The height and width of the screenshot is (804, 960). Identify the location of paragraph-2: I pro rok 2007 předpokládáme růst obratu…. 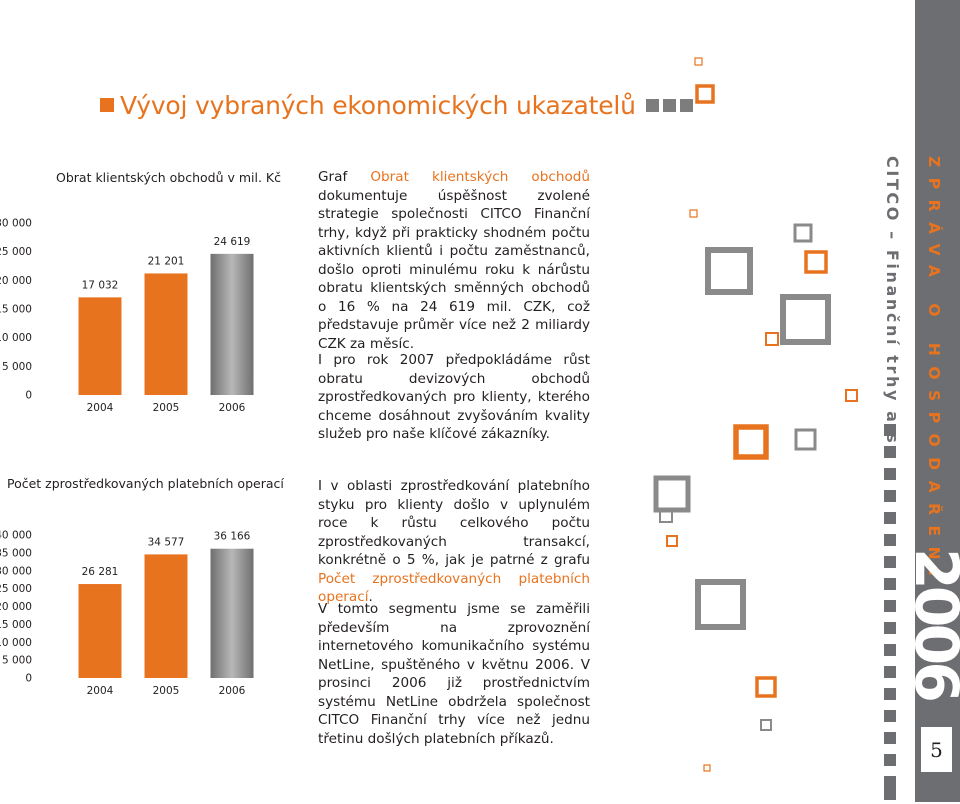
(454, 397).